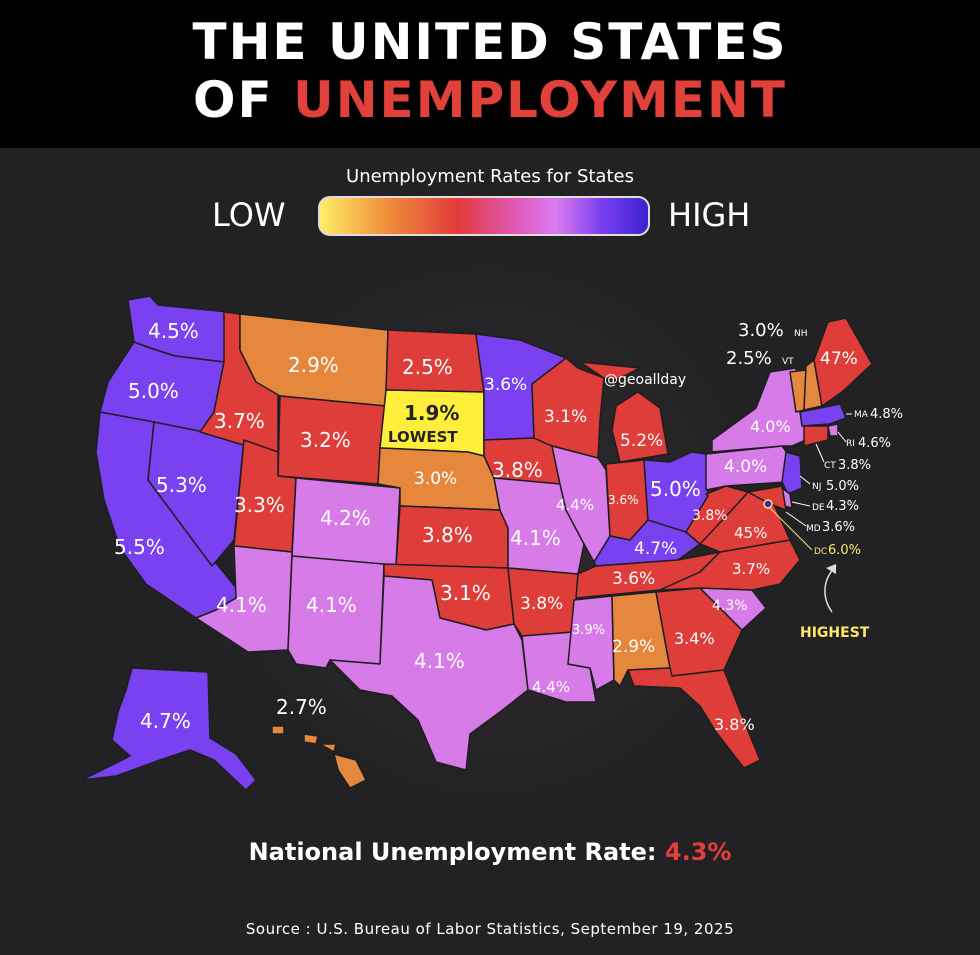 This screenshot has height=955, width=980. I want to click on label-NV: 5.3%, so click(181, 485).